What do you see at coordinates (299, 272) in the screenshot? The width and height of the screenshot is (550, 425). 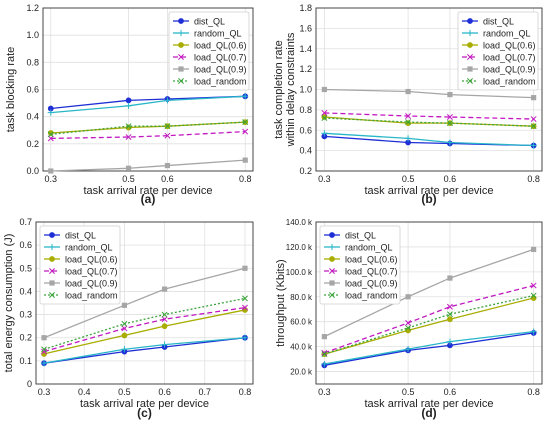 I see `y-tick-label: 100.0 k` at bounding box center [299, 272].